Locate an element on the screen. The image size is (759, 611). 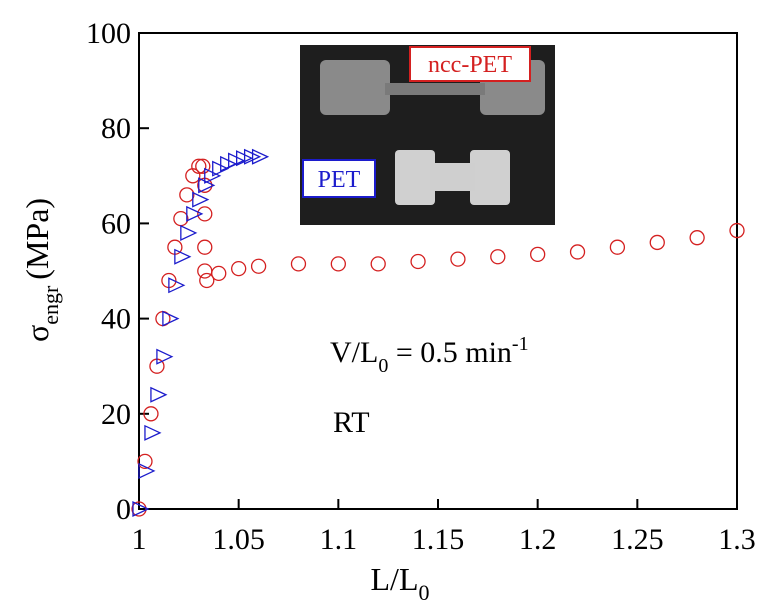
y-tick-label: 0 is located at coordinates (123, 509).